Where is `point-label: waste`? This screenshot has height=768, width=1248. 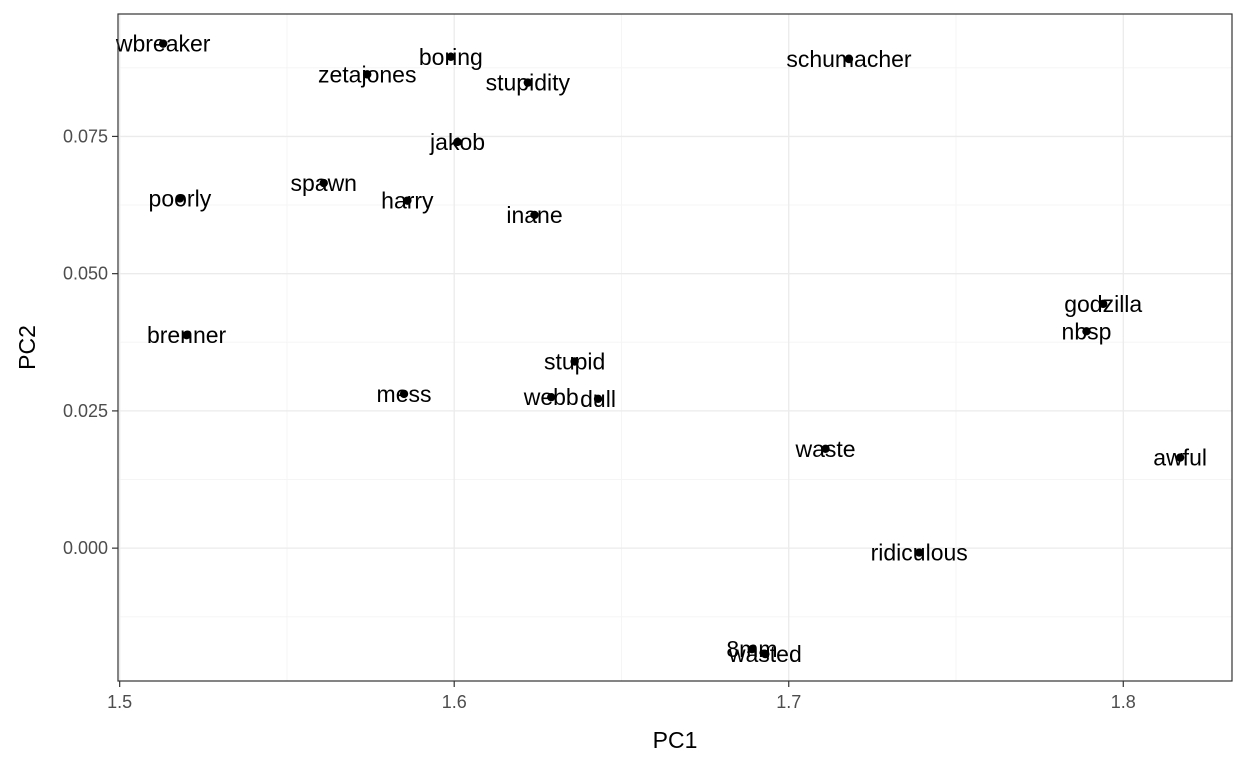
point-label: waste is located at coordinates (824, 449).